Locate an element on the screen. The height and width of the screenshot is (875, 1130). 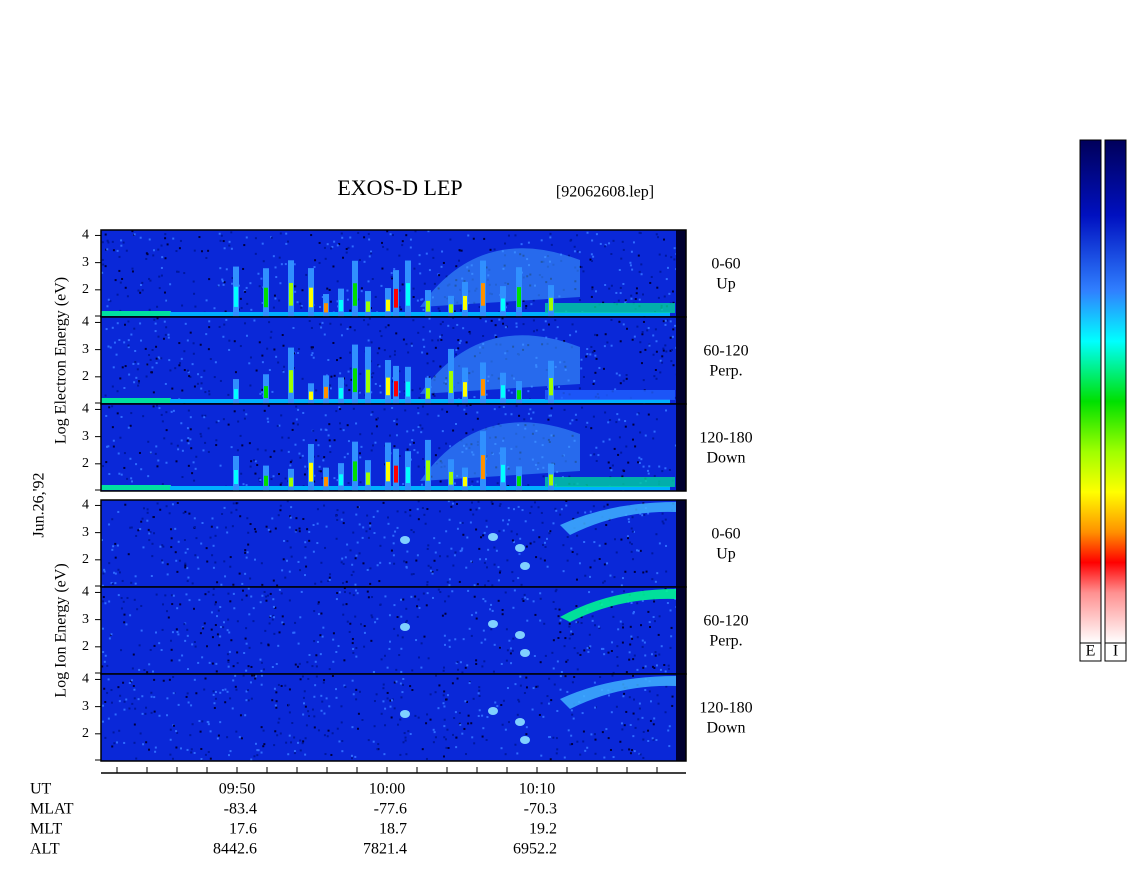
y-tick-label: 2 is located at coordinates (85, 289).